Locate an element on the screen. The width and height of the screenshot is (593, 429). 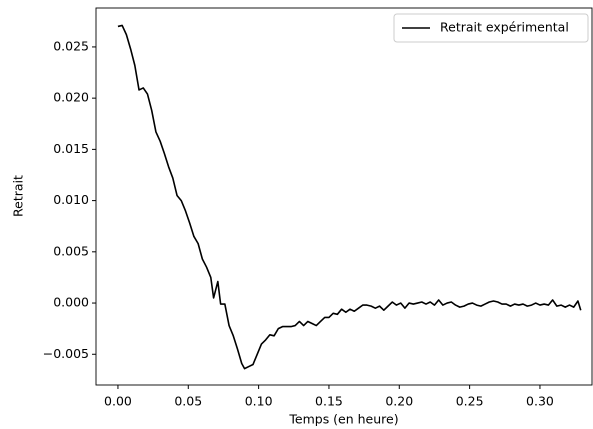
legend-box is located at coordinates (491, 28).